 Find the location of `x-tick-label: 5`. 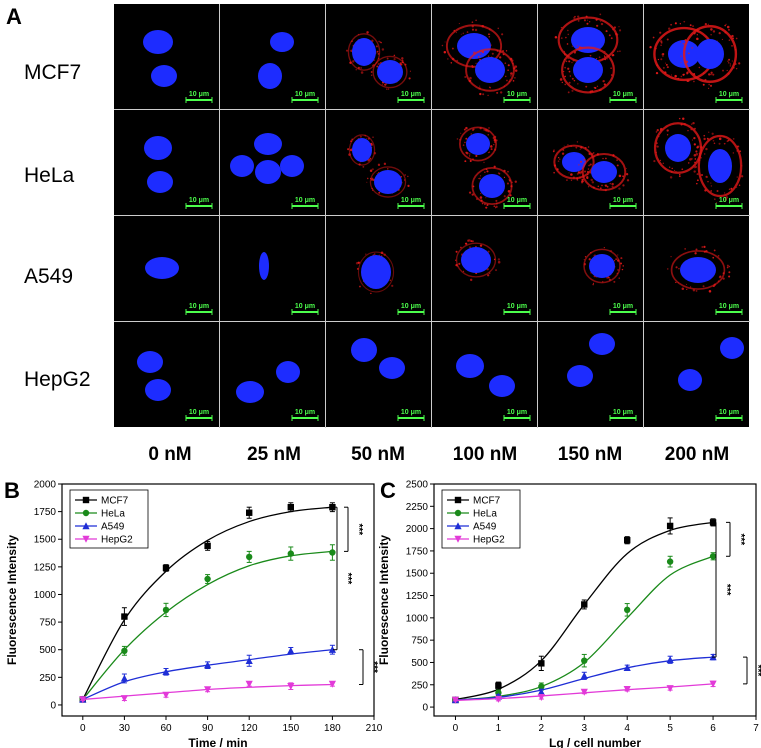

x-tick-label: 5 is located at coordinates (670, 728).